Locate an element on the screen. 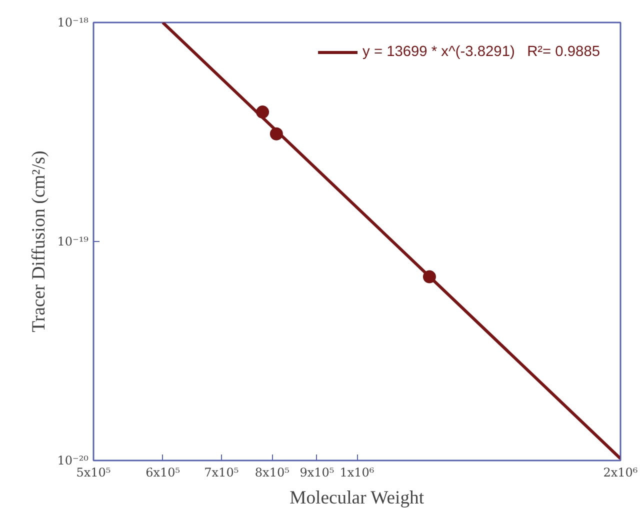  x-tick-label: 8x10⁵ is located at coordinates (272, 473).